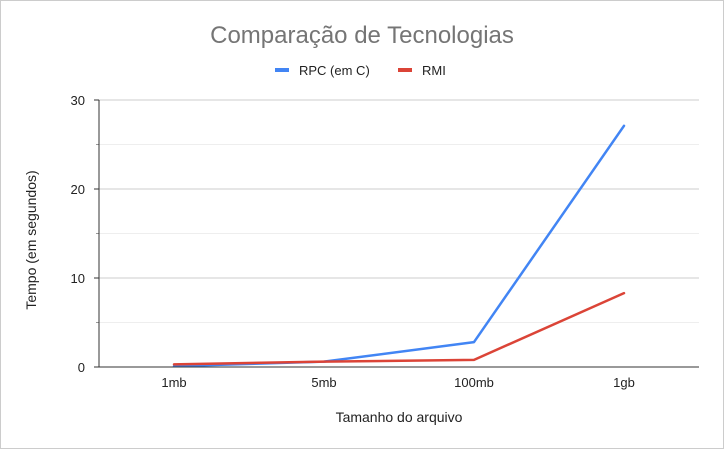 The height and width of the screenshot is (449, 724). What do you see at coordinates (85, 234) in the screenshot?
I see `y-axis-ticks: 0 10 20 30` at bounding box center [85, 234].